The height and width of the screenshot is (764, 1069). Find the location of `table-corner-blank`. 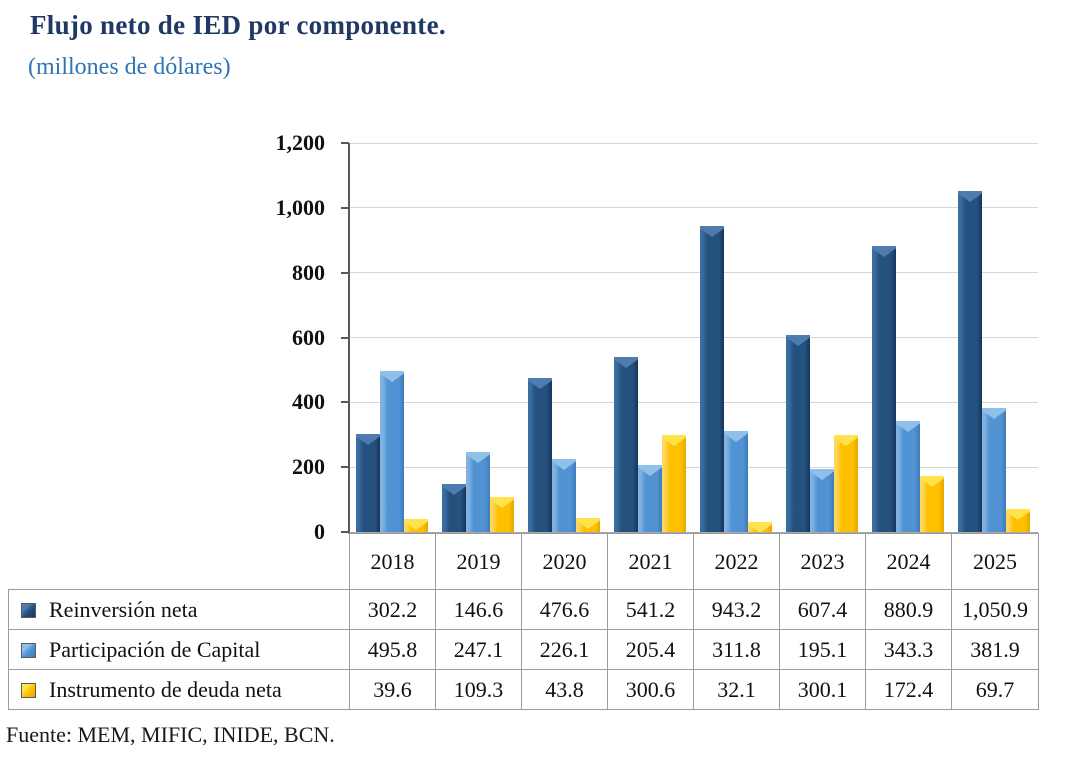

table-corner-blank is located at coordinates (179, 562).